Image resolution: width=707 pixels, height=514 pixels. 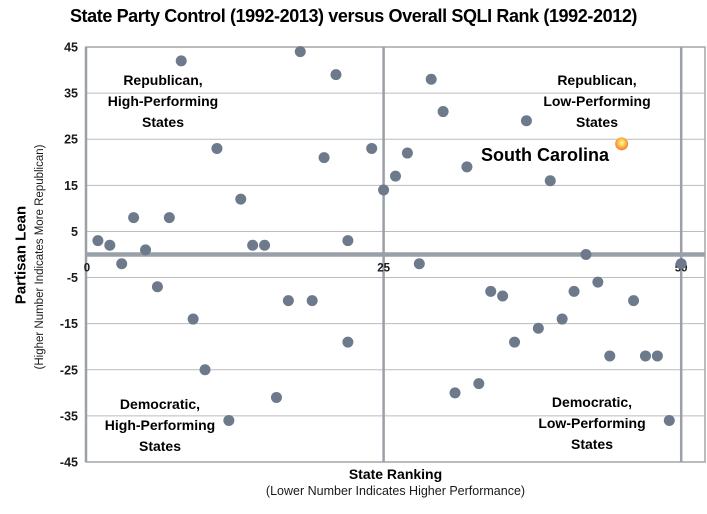 What do you see at coordinates (71, 94) in the screenshot?
I see `y-tick-label: 35` at bounding box center [71, 94].